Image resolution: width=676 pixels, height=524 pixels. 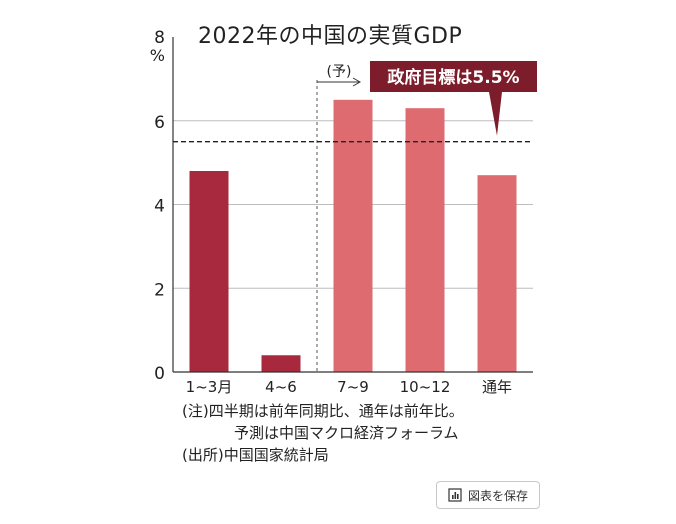 What do you see at coordinates (255, 455) in the screenshot?
I see `source-note: (出所)中国国家統計局` at bounding box center [255, 455].